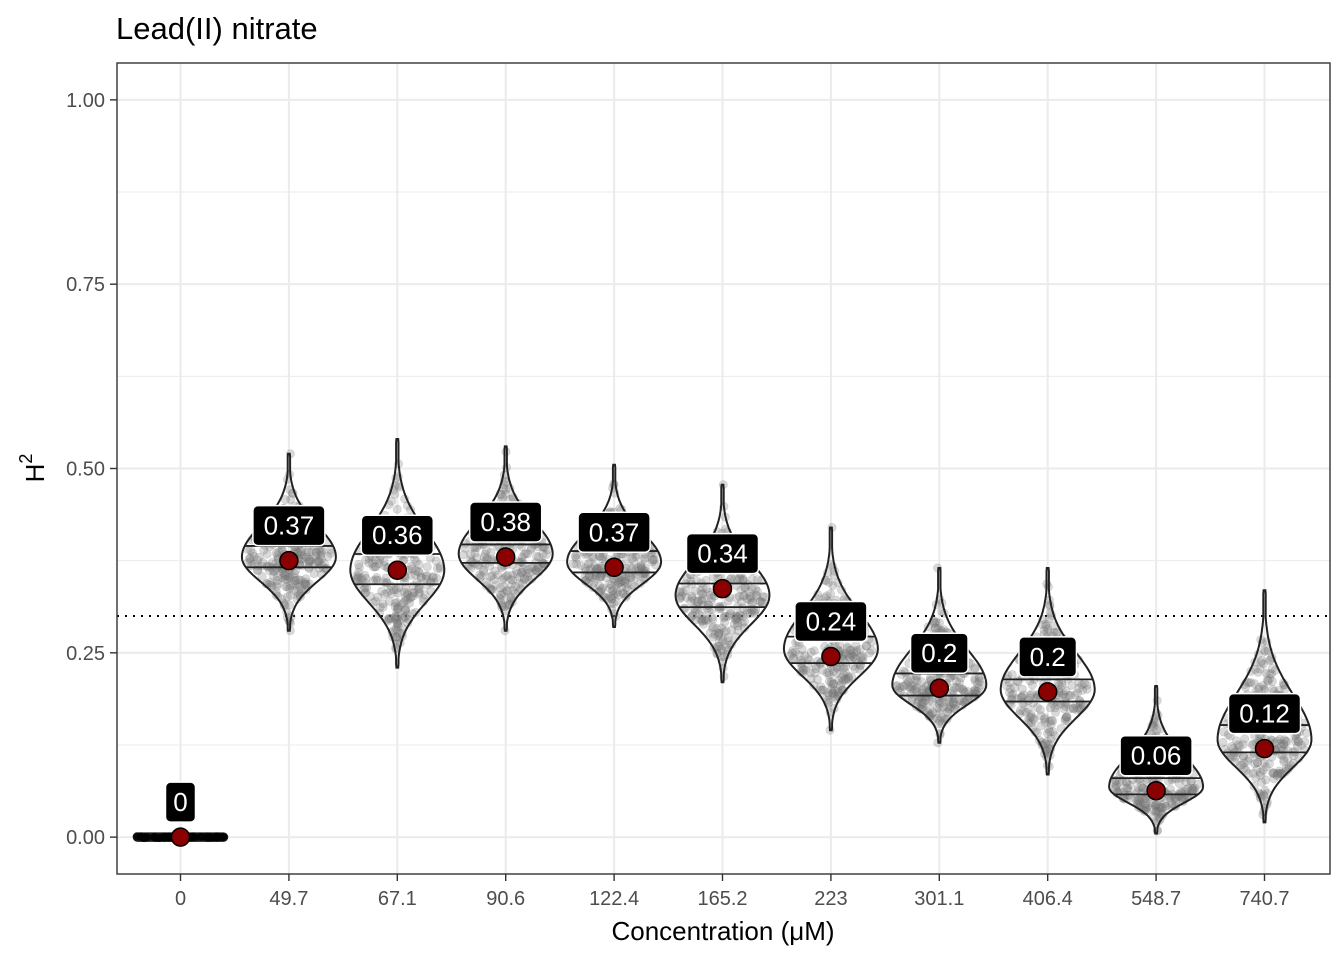  What do you see at coordinates (397, 553) in the screenshot?
I see `violin-shape` at bounding box center [397, 553].